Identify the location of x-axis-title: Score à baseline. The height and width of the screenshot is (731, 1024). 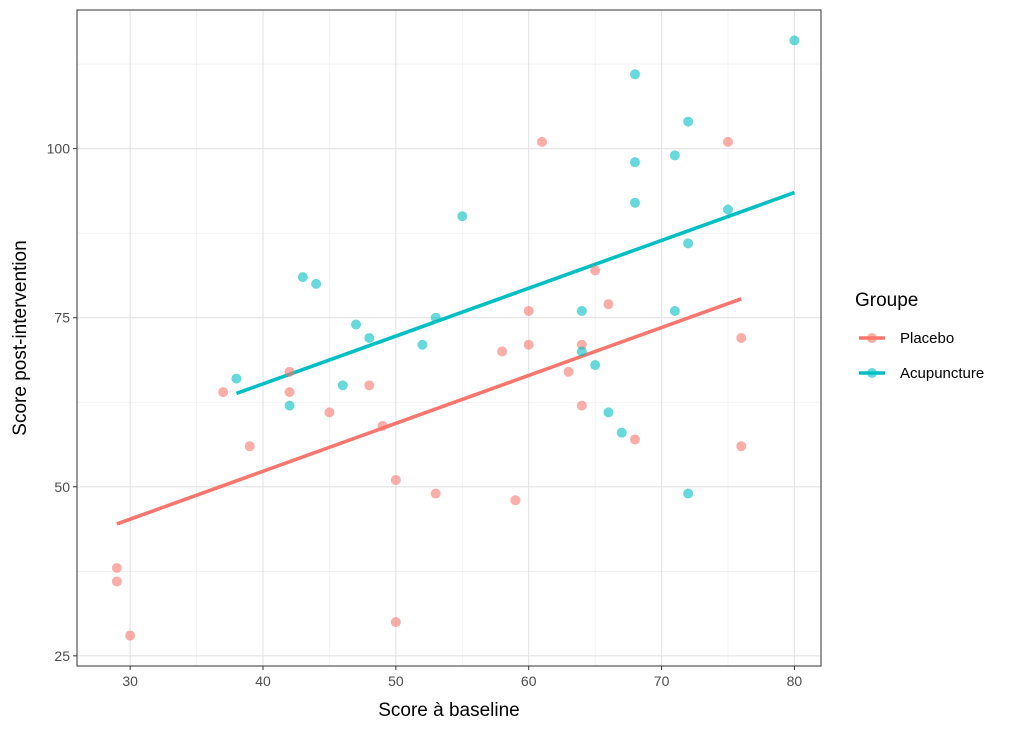
(449, 710).